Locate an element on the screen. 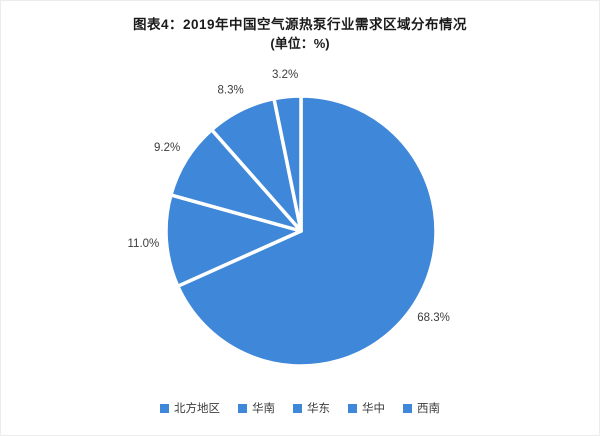 The image size is (600, 436). legend-item-4: 西南 is located at coordinates (421, 408).